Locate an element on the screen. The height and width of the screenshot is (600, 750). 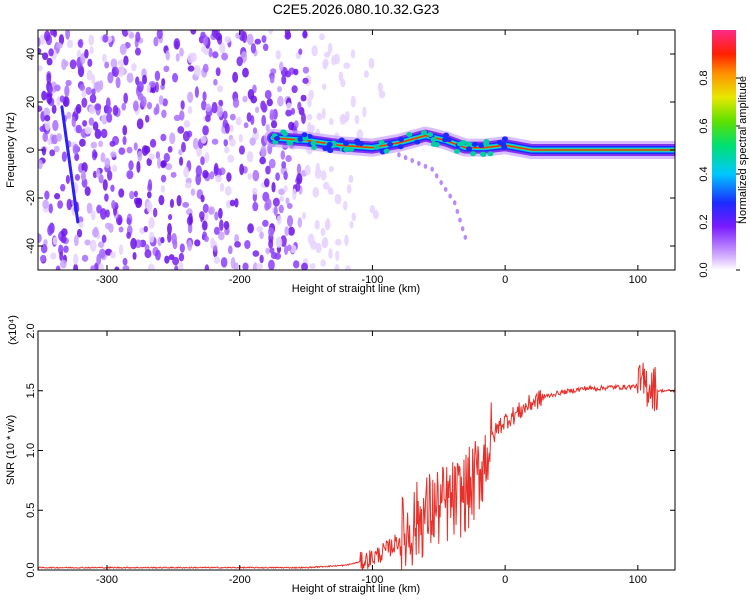
colorbar-tick-label: 0.0 is located at coordinates (704, 269).